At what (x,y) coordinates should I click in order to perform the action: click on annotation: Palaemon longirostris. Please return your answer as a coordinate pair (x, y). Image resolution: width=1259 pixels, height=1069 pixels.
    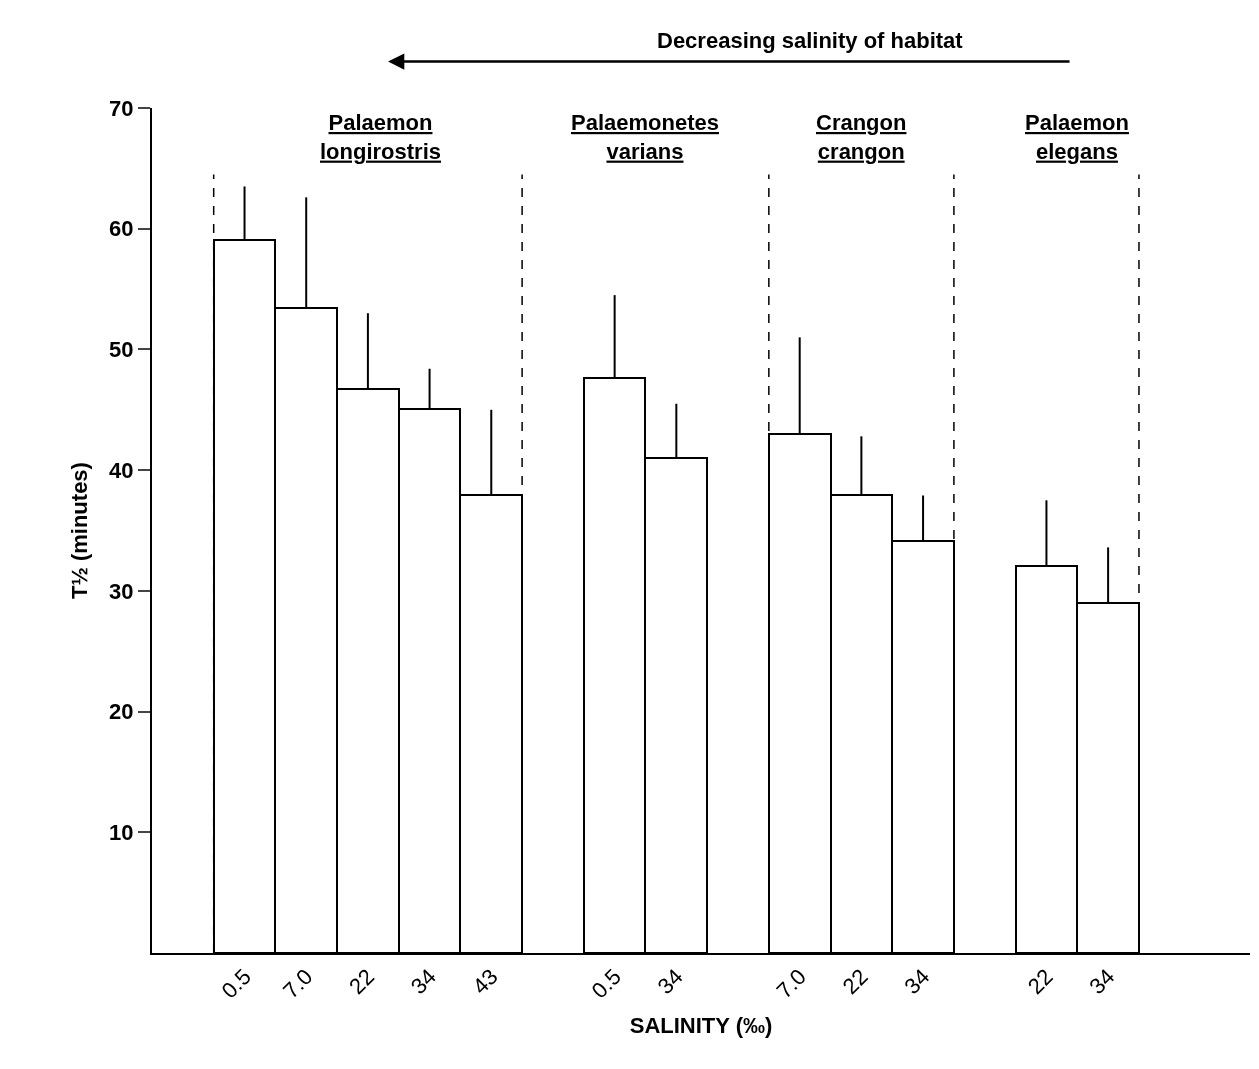
    Looking at the image, I should click on (381, 137).